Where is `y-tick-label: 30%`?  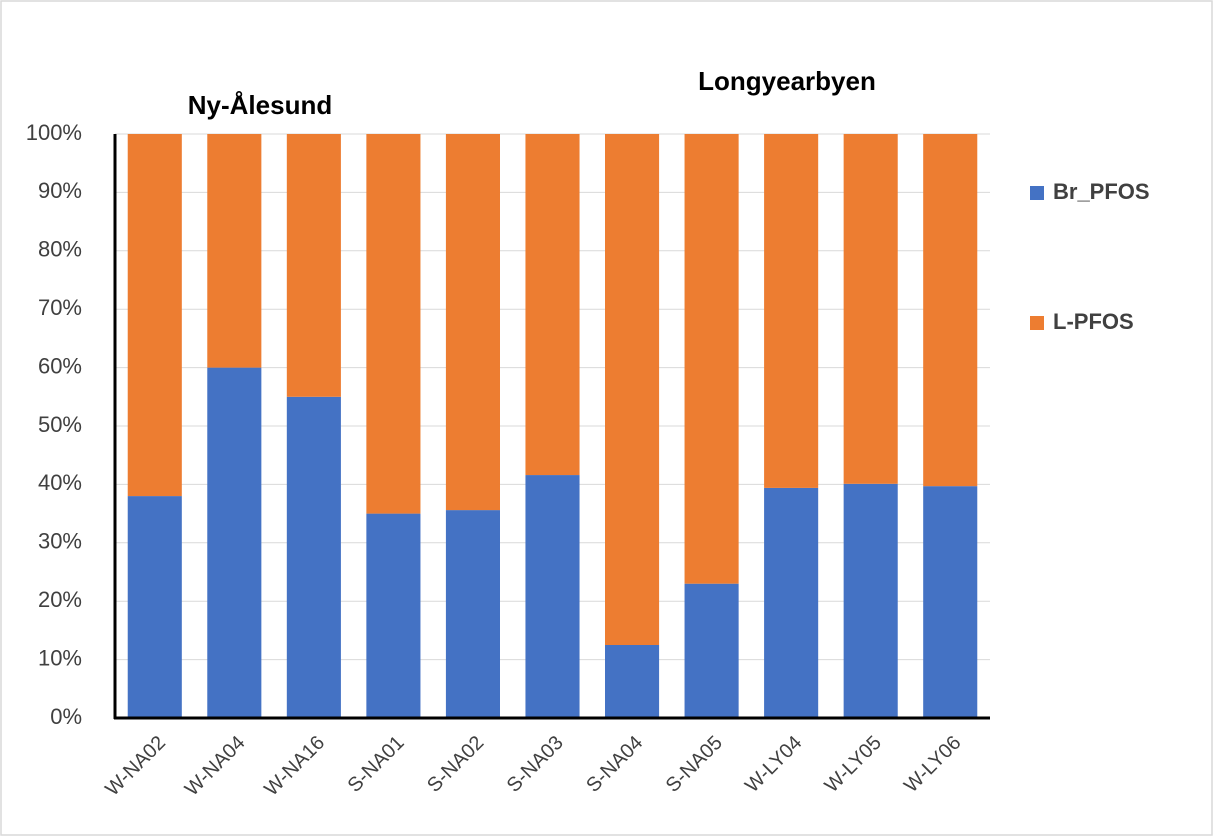 y-tick-label: 30% is located at coordinates (60, 541).